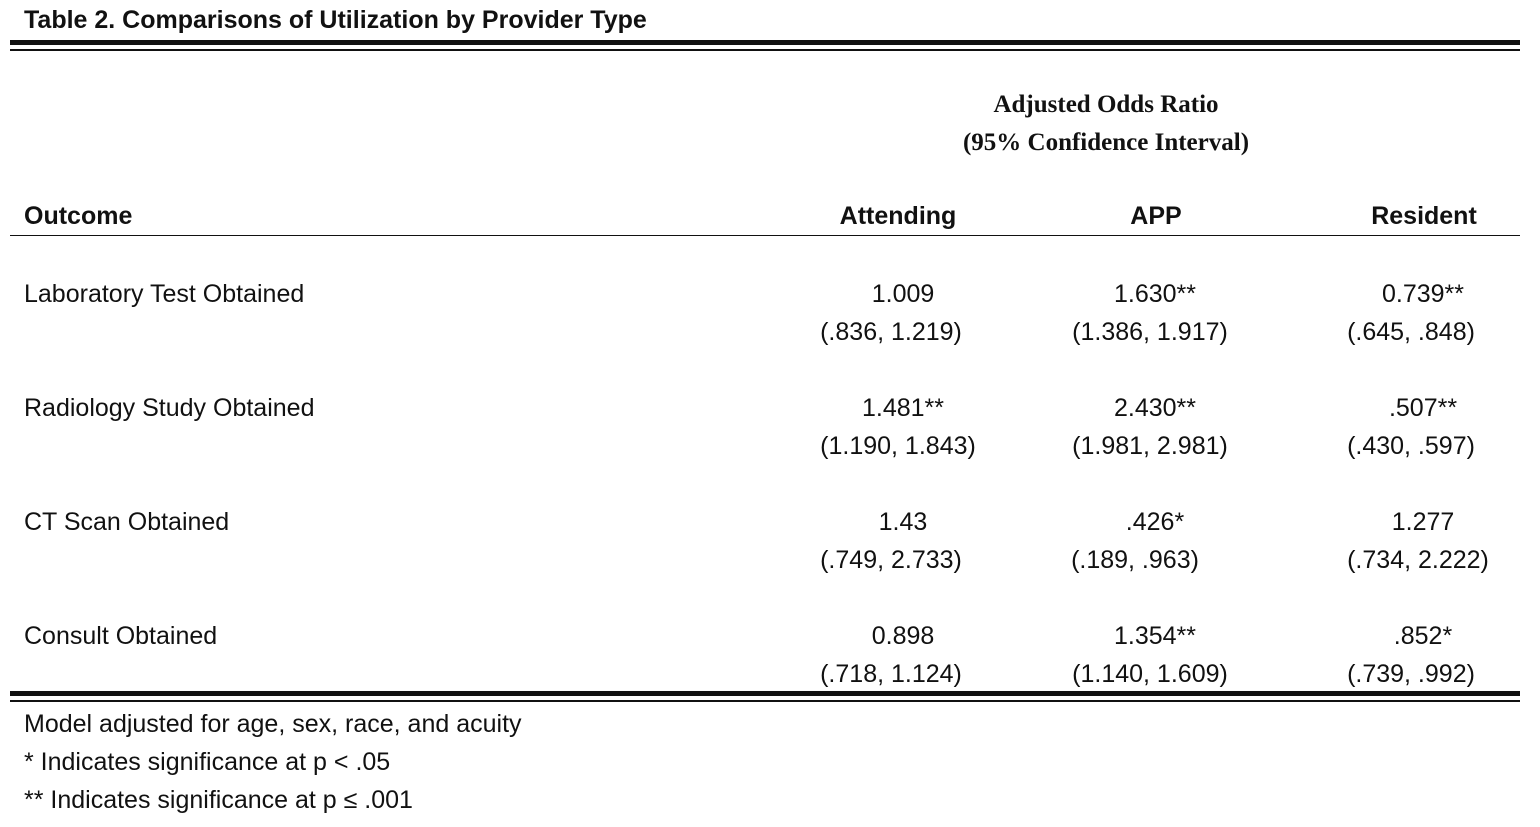  Describe the element at coordinates (1423, 522) in the screenshot. I see `resident-odds-ratio: 1.277` at that location.